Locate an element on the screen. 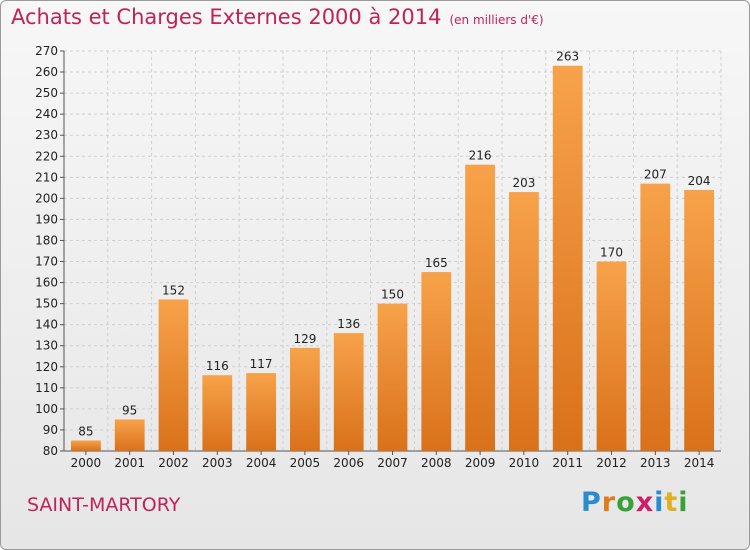 Image resolution: width=750 pixels, height=550 pixels. x-tick-label-2011: 2011 is located at coordinates (567, 463).